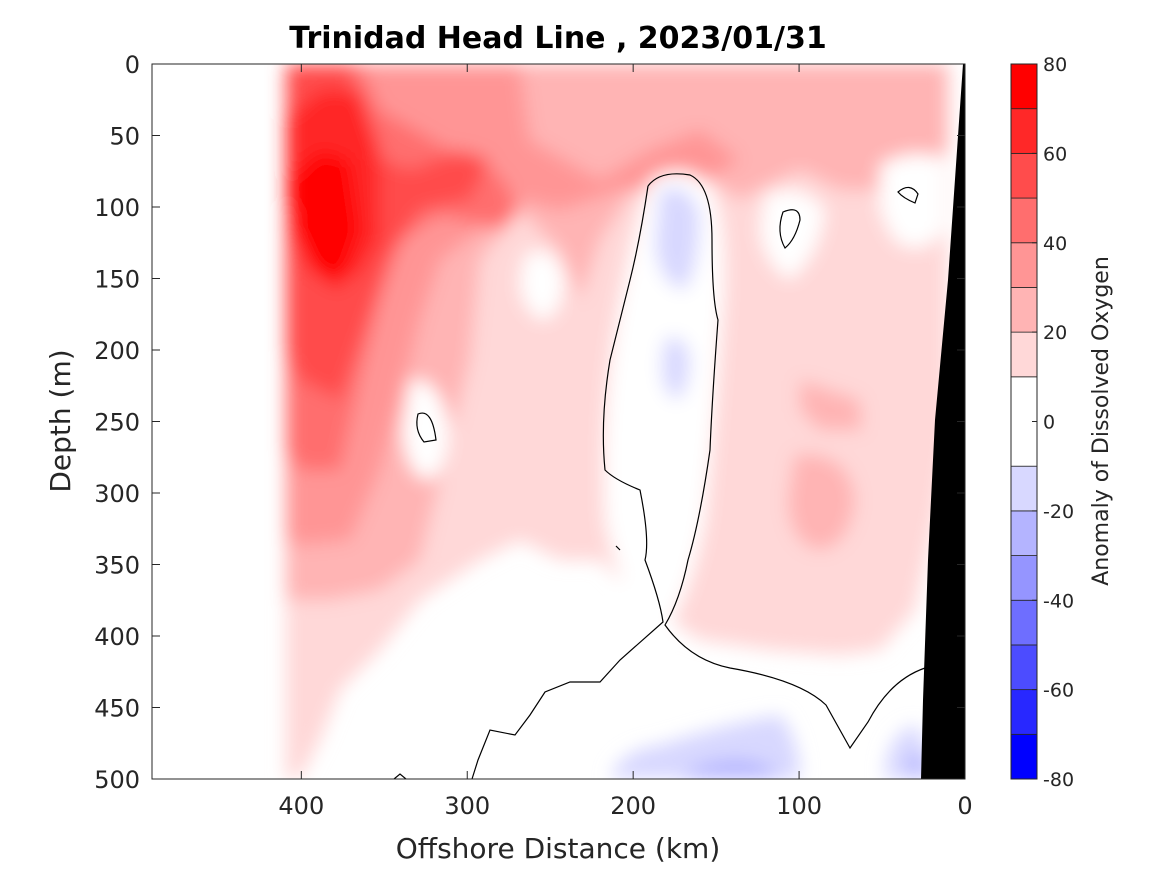  I want to click on negative-blob-f, so click(915, 766).